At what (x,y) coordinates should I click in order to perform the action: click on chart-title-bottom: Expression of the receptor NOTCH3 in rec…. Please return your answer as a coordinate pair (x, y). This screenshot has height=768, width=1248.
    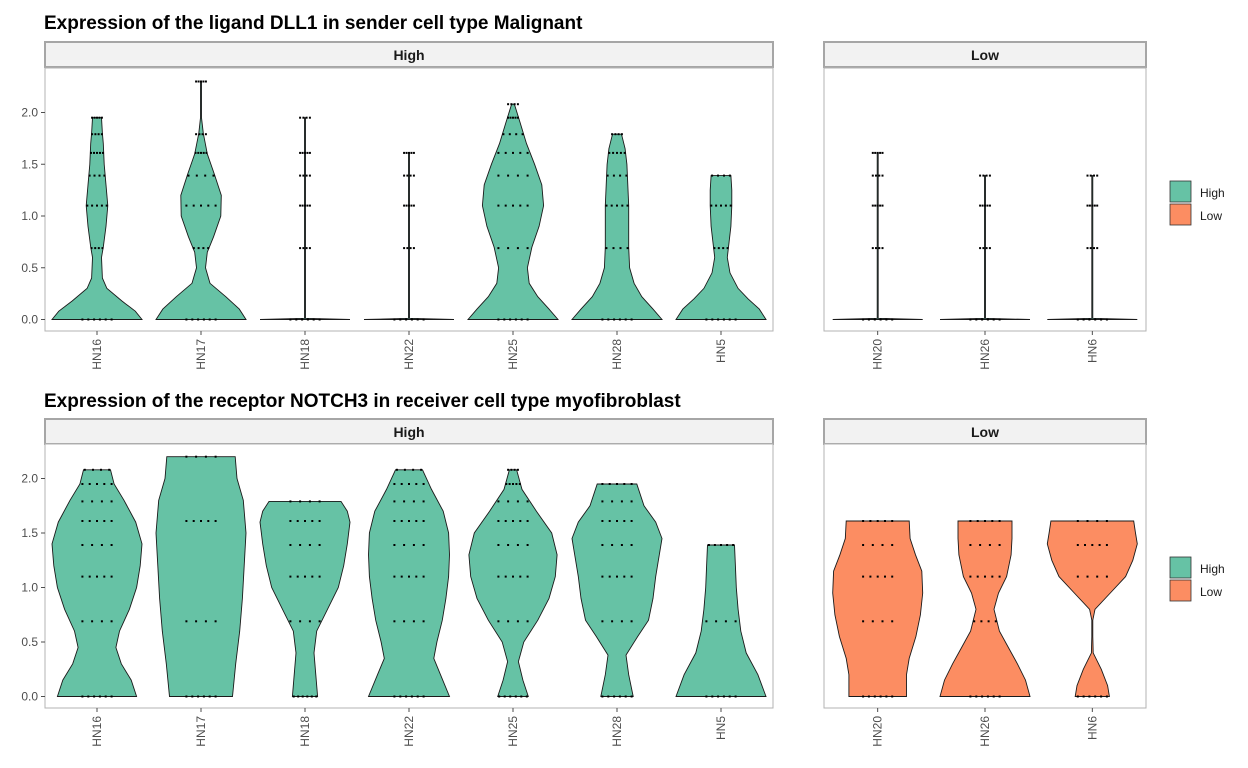
    Looking at the image, I should click on (362, 401).